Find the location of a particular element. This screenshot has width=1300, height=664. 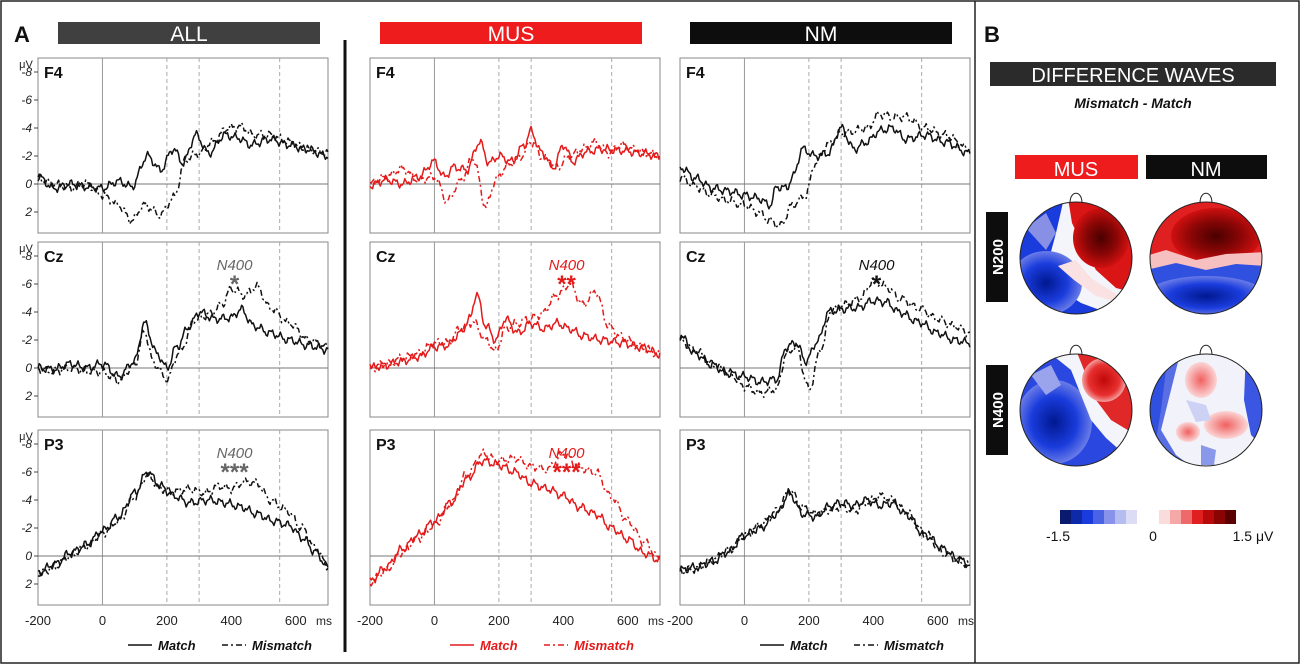

erp-panel-all-f4: -8 -6 -4 -2 0 2 μV F4 is located at coordinates (174, 145).